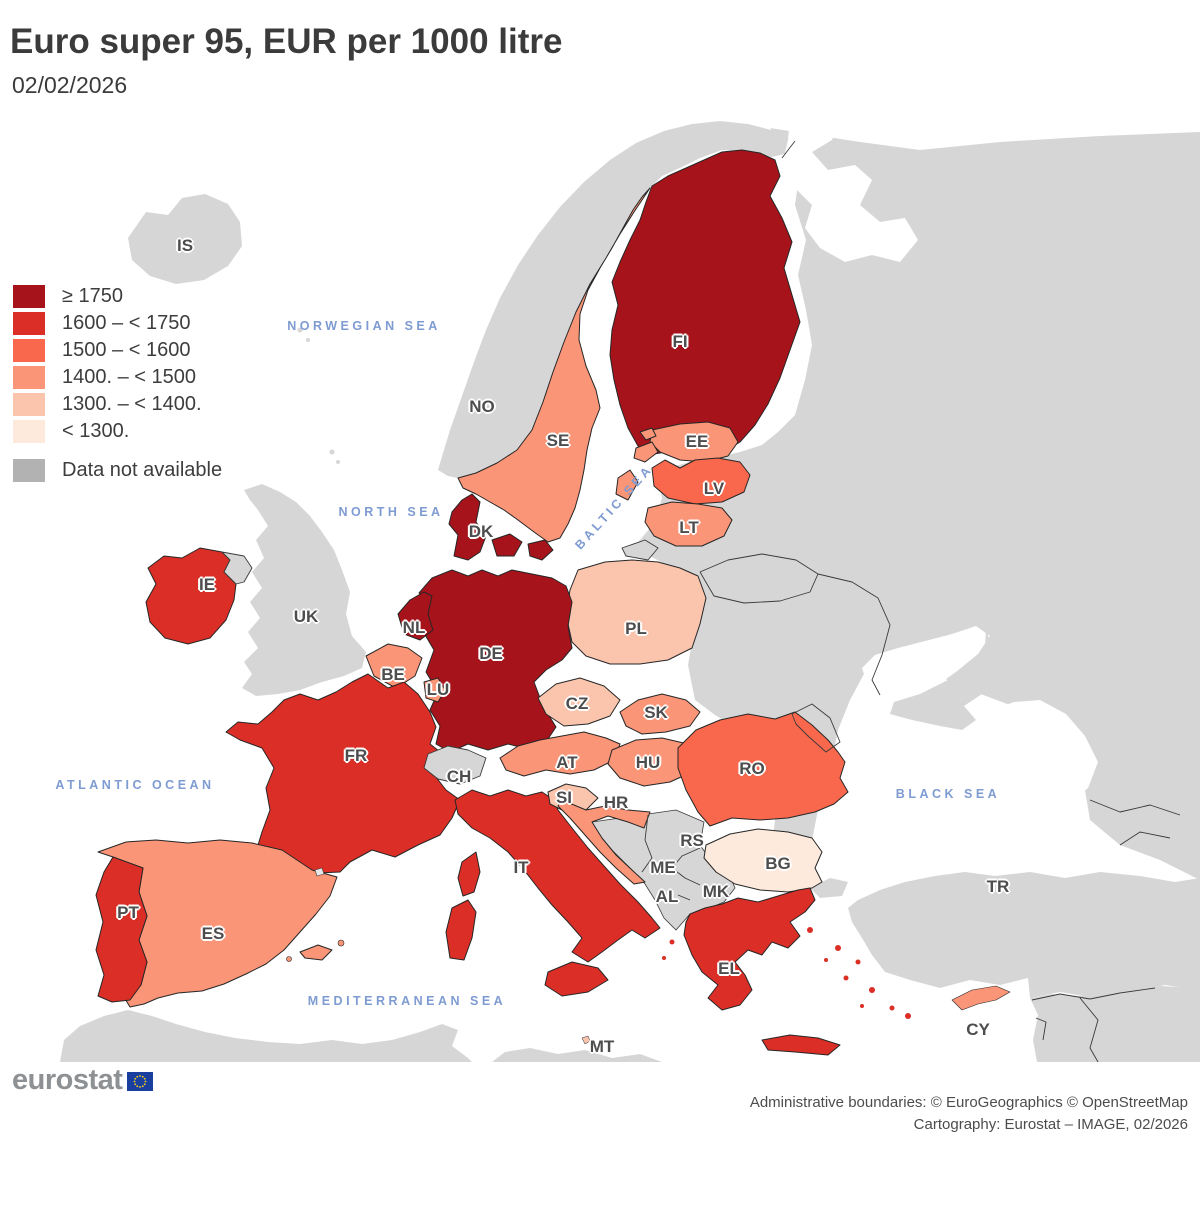 This screenshot has height=1210, width=1200. I want to click on legend-row-not-available: Data not available, so click(117, 470).